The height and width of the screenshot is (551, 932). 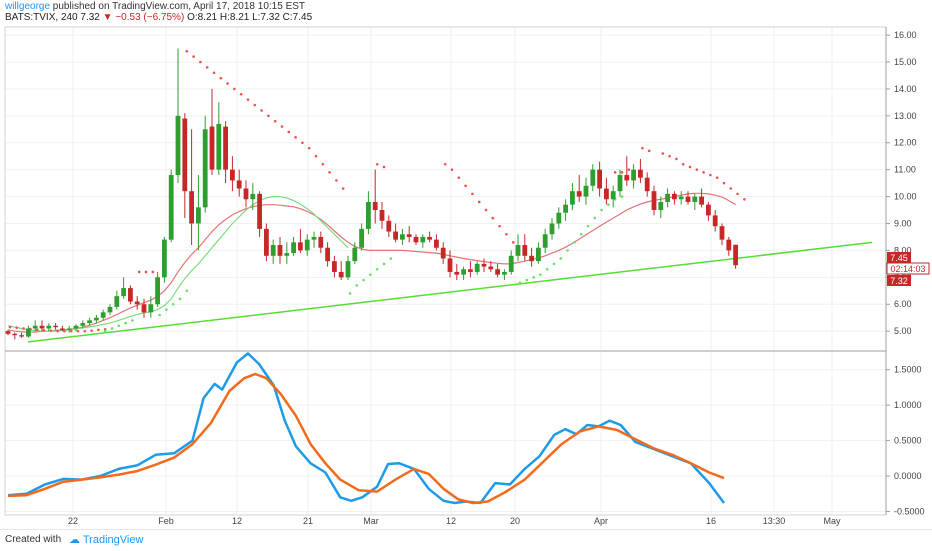 What do you see at coordinates (74, 540) in the screenshot?
I see `cloud-icon: ☁` at bounding box center [74, 540].